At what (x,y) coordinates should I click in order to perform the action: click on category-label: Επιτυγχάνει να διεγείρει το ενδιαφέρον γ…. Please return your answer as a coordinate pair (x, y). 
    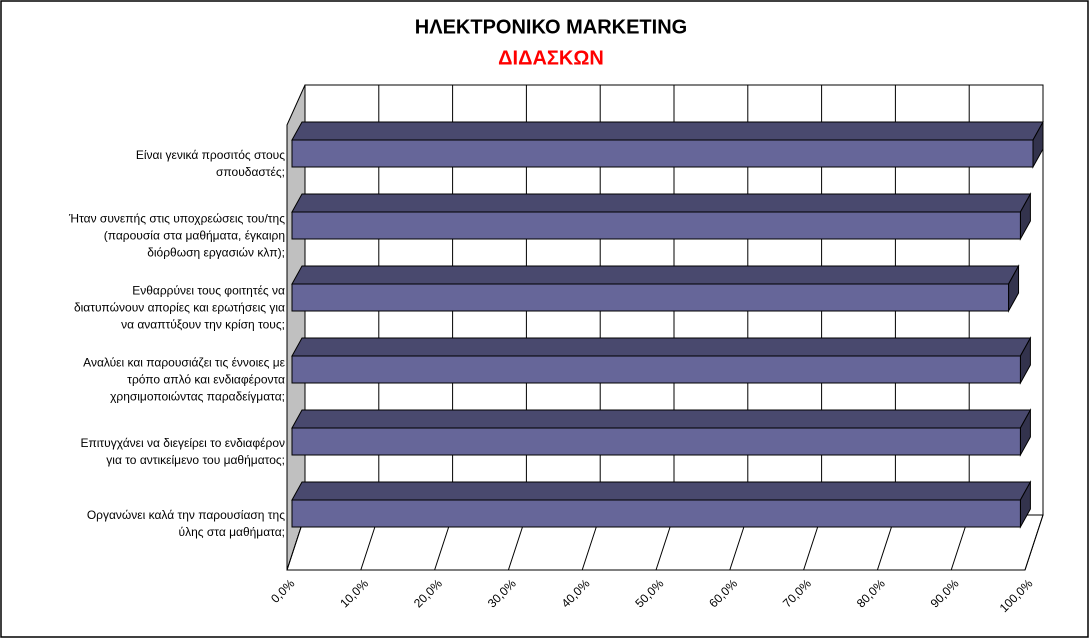
    Looking at the image, I should click on (182, 451).